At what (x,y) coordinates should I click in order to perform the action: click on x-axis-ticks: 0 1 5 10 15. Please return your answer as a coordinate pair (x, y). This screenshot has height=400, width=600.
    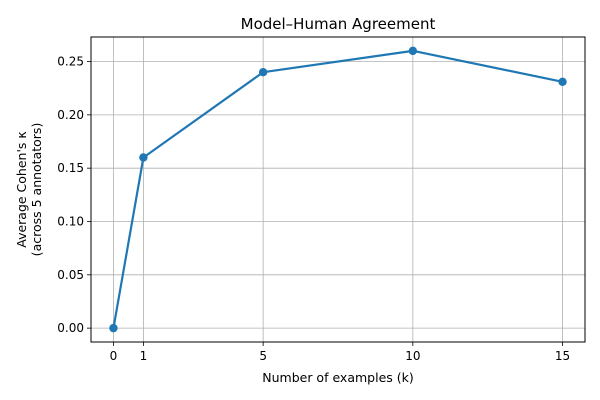
    Looking at the image, I should click on (340, 352).